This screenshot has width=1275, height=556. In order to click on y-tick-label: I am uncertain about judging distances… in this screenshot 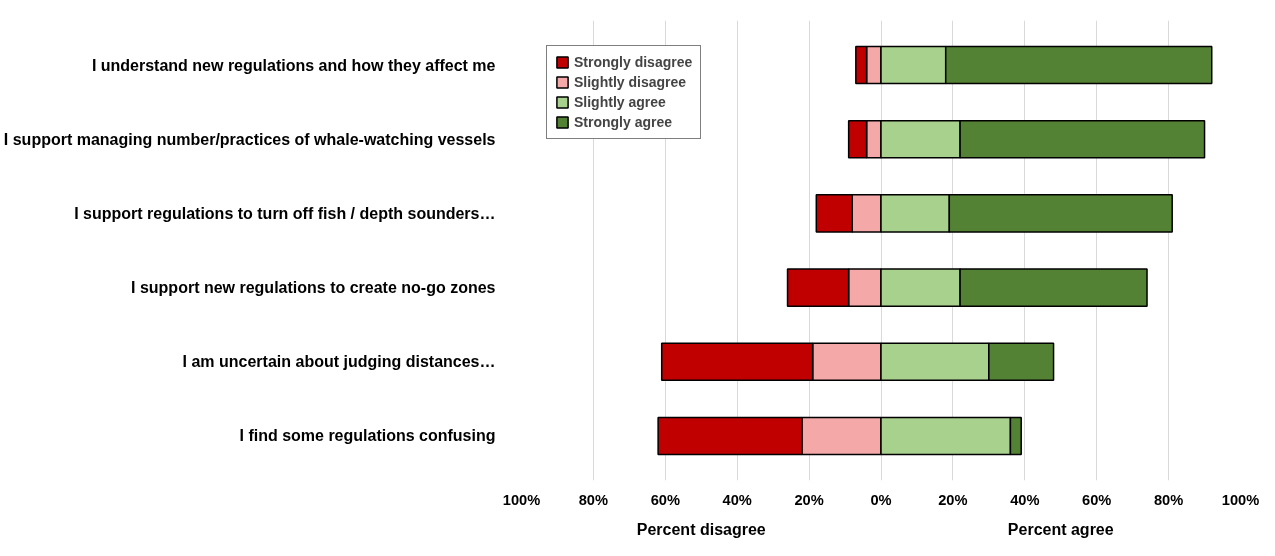, I will do `click(339, 362)`.